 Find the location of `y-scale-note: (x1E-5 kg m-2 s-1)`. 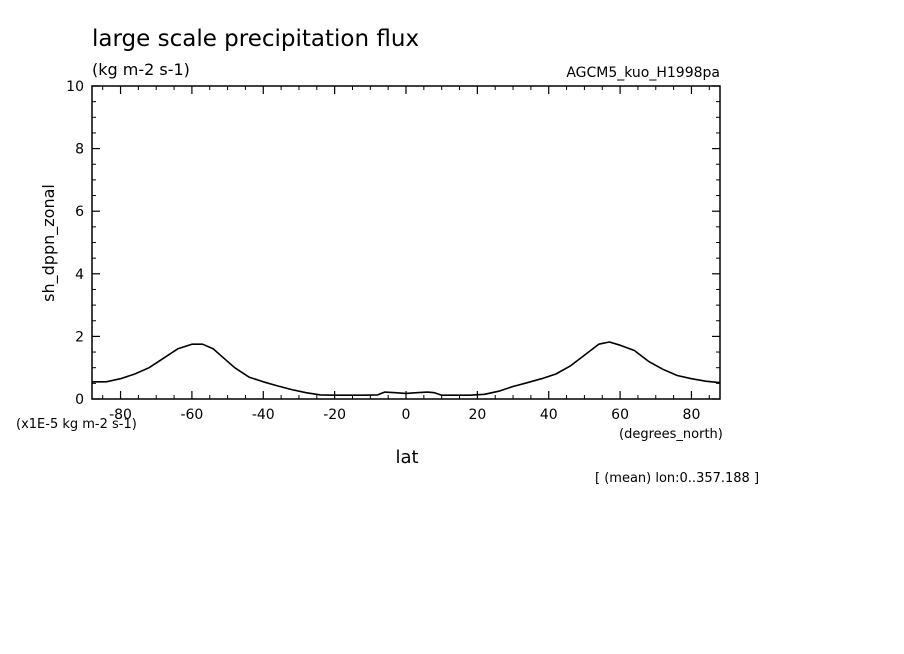

y-scale-note: (x1E-5 kg m-2 s-1) is located at coordinates (76, 424).